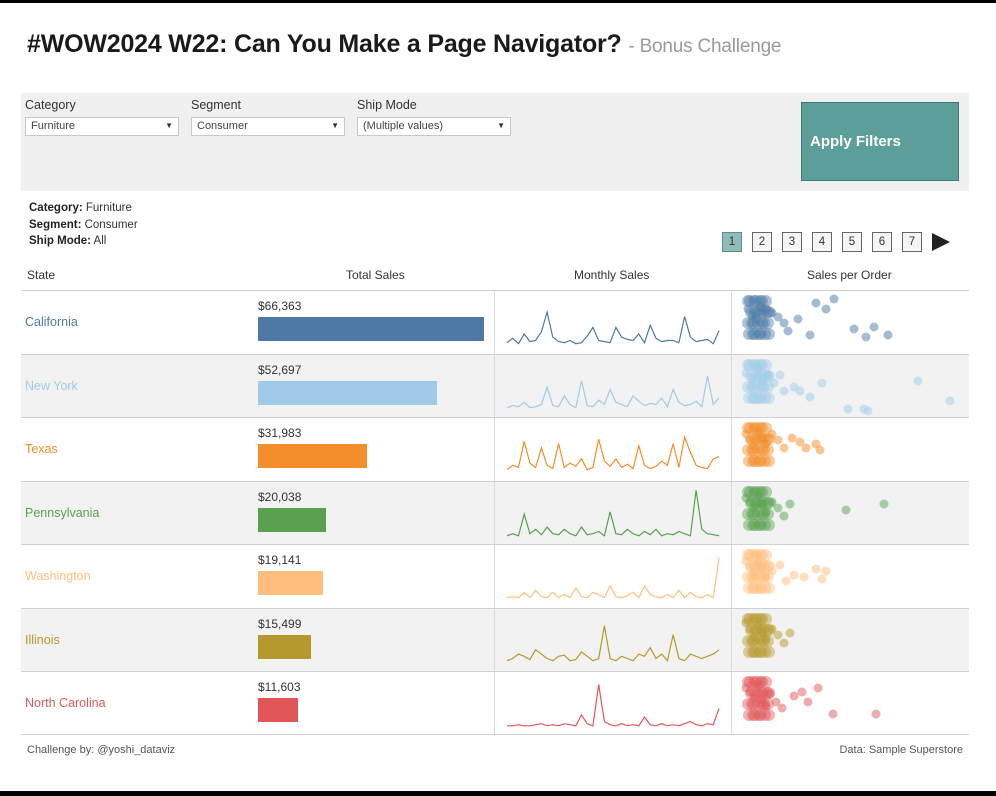  I want to click on summary-segment: Segment: Consumer, so click(83, 224).